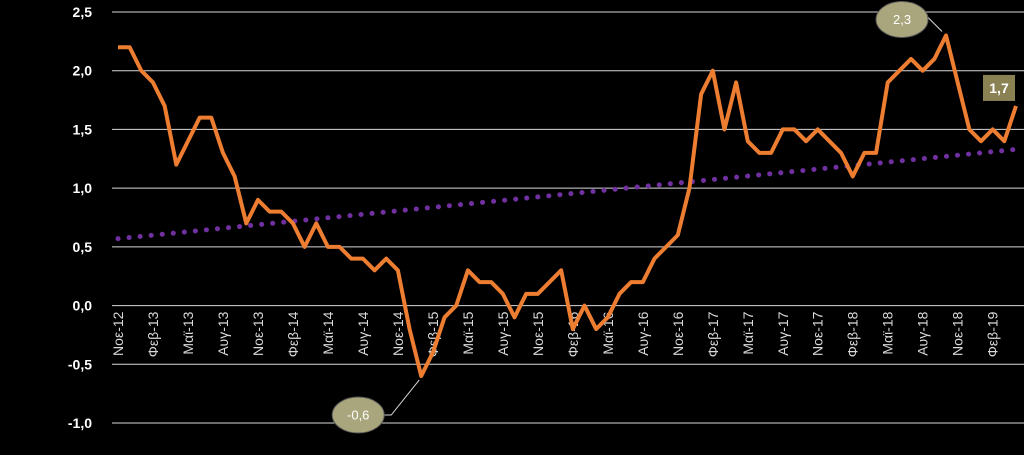  Describe the element at coordinates (293, 334) in the screenshot. I see `x-tick-label: Φεβ-14` at that location.